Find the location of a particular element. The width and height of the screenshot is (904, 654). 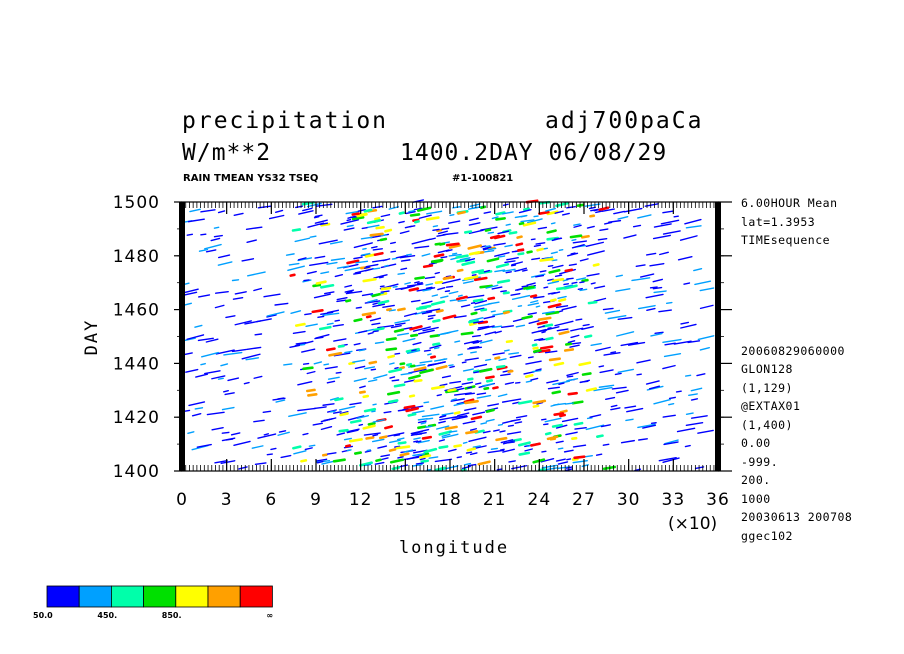

x-tick-label: 27 is located at coordinates (584, 500).